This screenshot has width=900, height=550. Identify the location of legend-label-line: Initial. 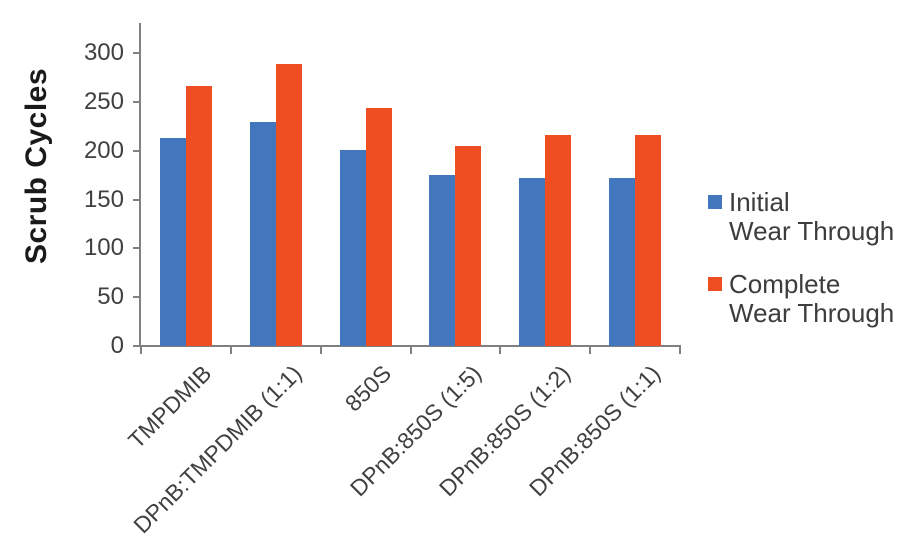
(759, 202).